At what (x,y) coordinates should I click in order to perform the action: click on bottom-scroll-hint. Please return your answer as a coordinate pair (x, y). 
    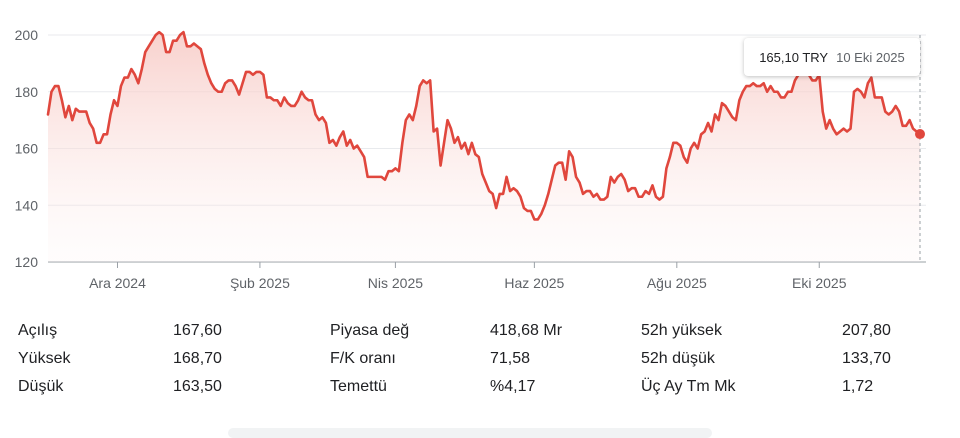
    Looking at the image, I should click on (470, 433).